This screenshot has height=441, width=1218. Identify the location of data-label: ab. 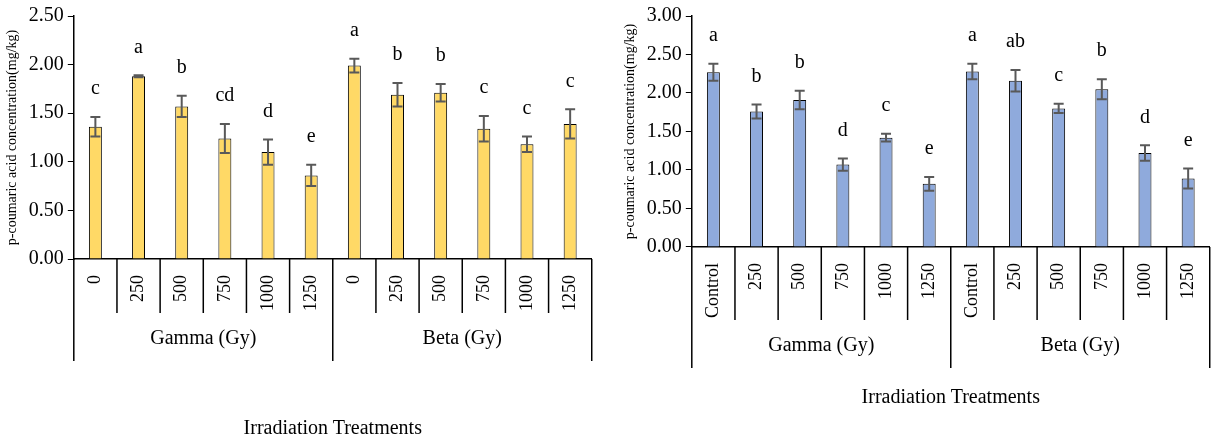
(1015, 40).